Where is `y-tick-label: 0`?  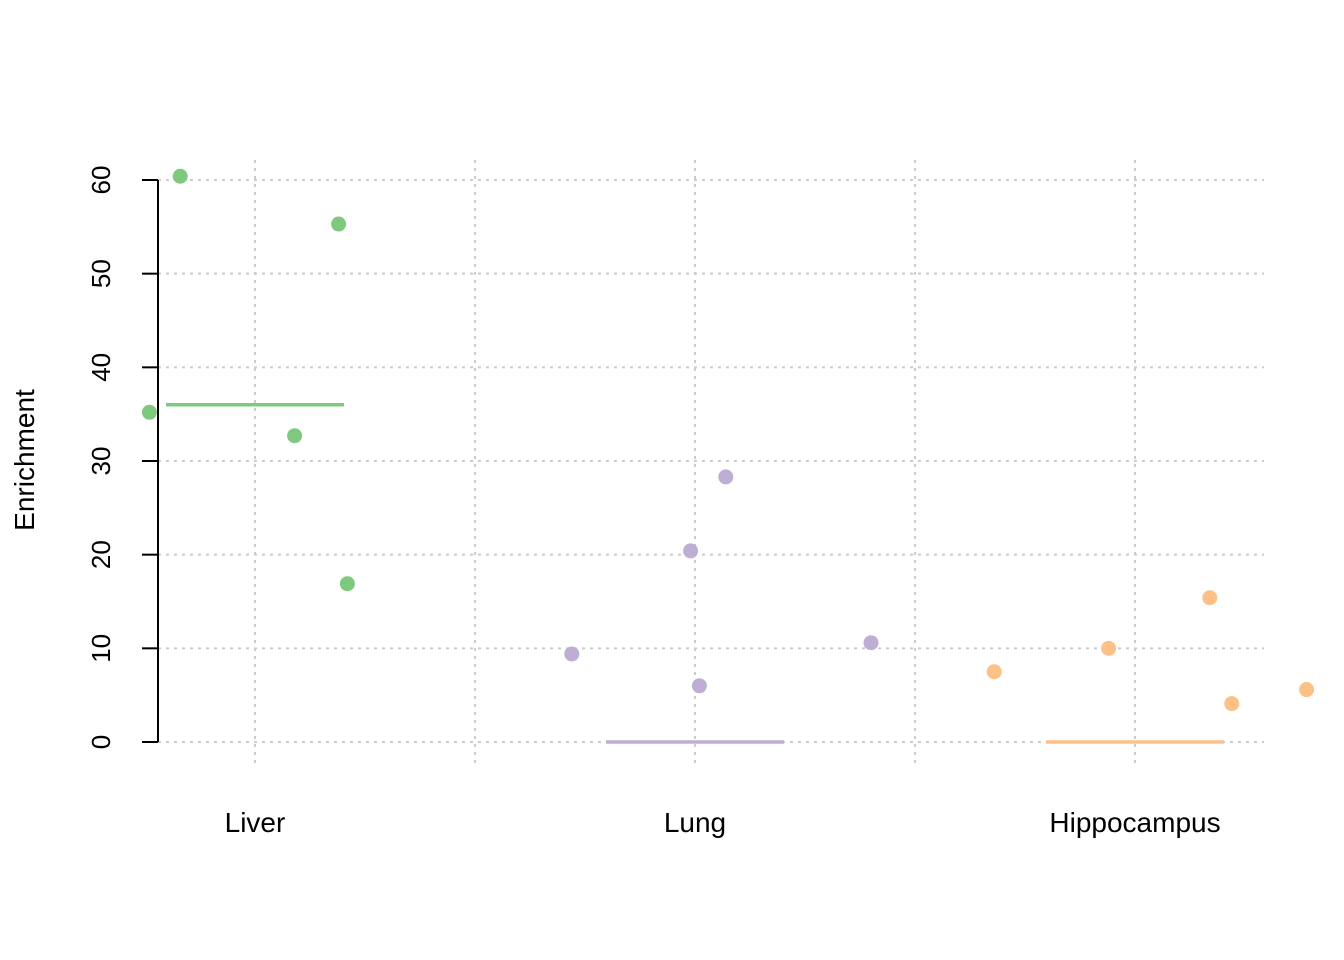 y-tick-label: 0 is located at coordinates (101, 742).